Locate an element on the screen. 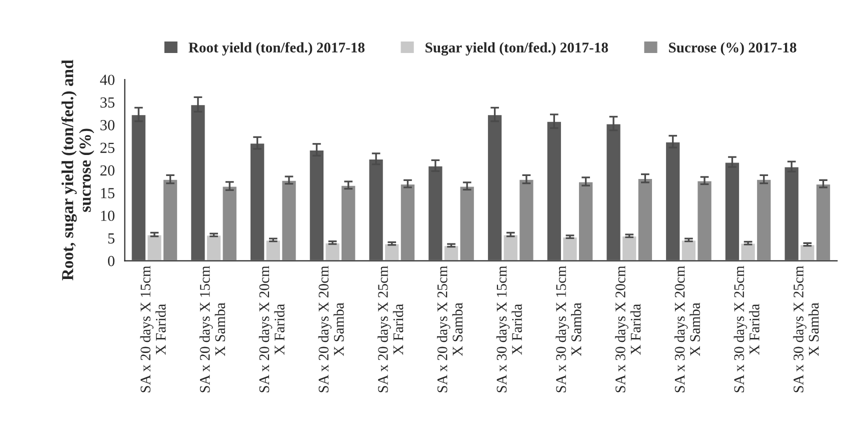 The width and height of the screenshot is (843, 442). x-tick-label: SA x 20 days X 20cm X Samba is located at coordinates (331, 329).